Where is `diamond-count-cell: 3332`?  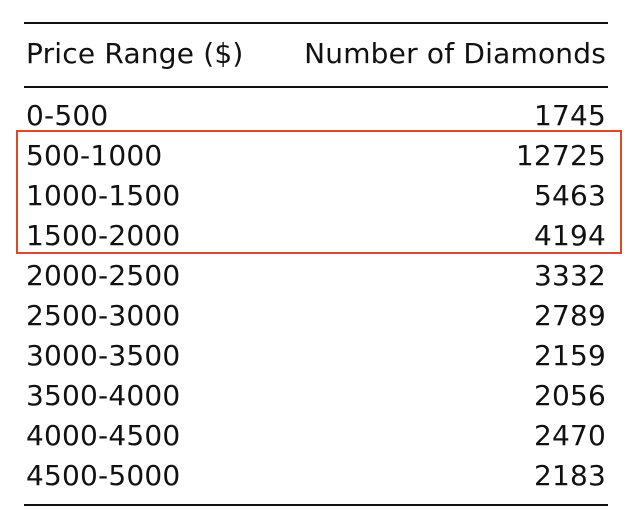
diamond-count-cell: 3332 is located at coordinates (569, 275).